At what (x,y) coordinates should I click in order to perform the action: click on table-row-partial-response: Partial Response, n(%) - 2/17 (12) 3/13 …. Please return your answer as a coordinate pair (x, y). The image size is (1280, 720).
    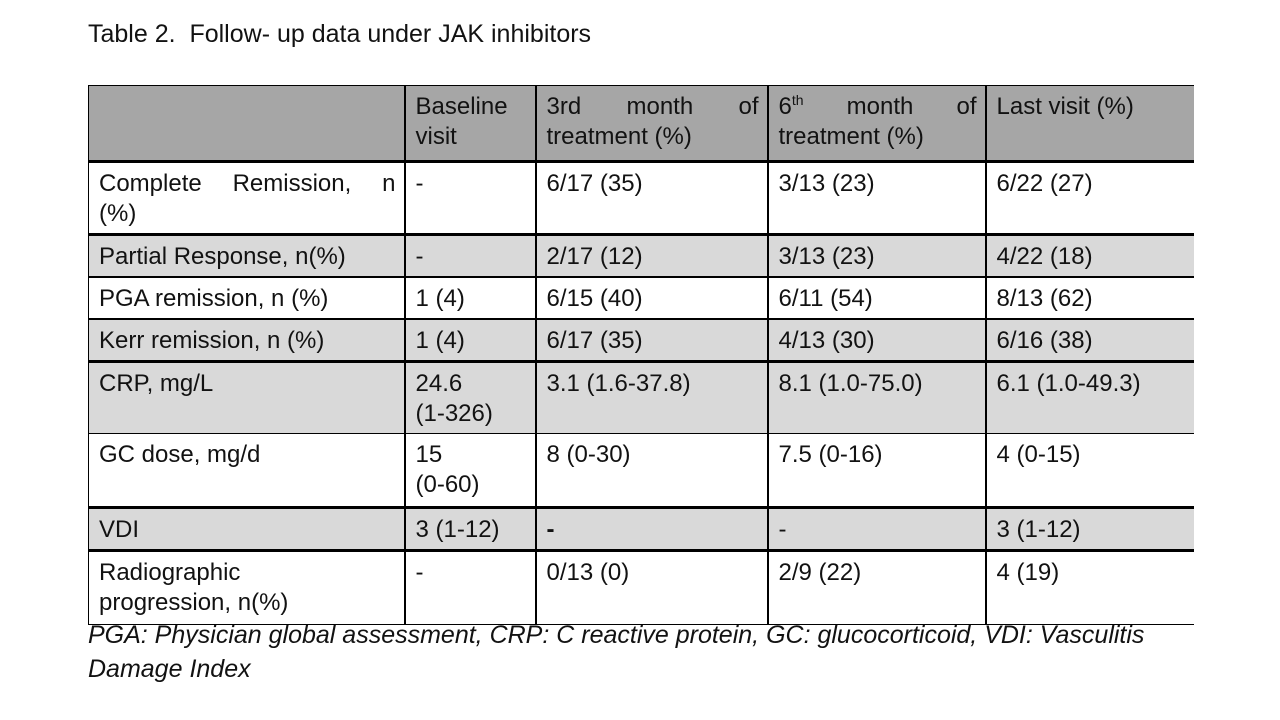
    Looking at the image, I should click on (641, 256).